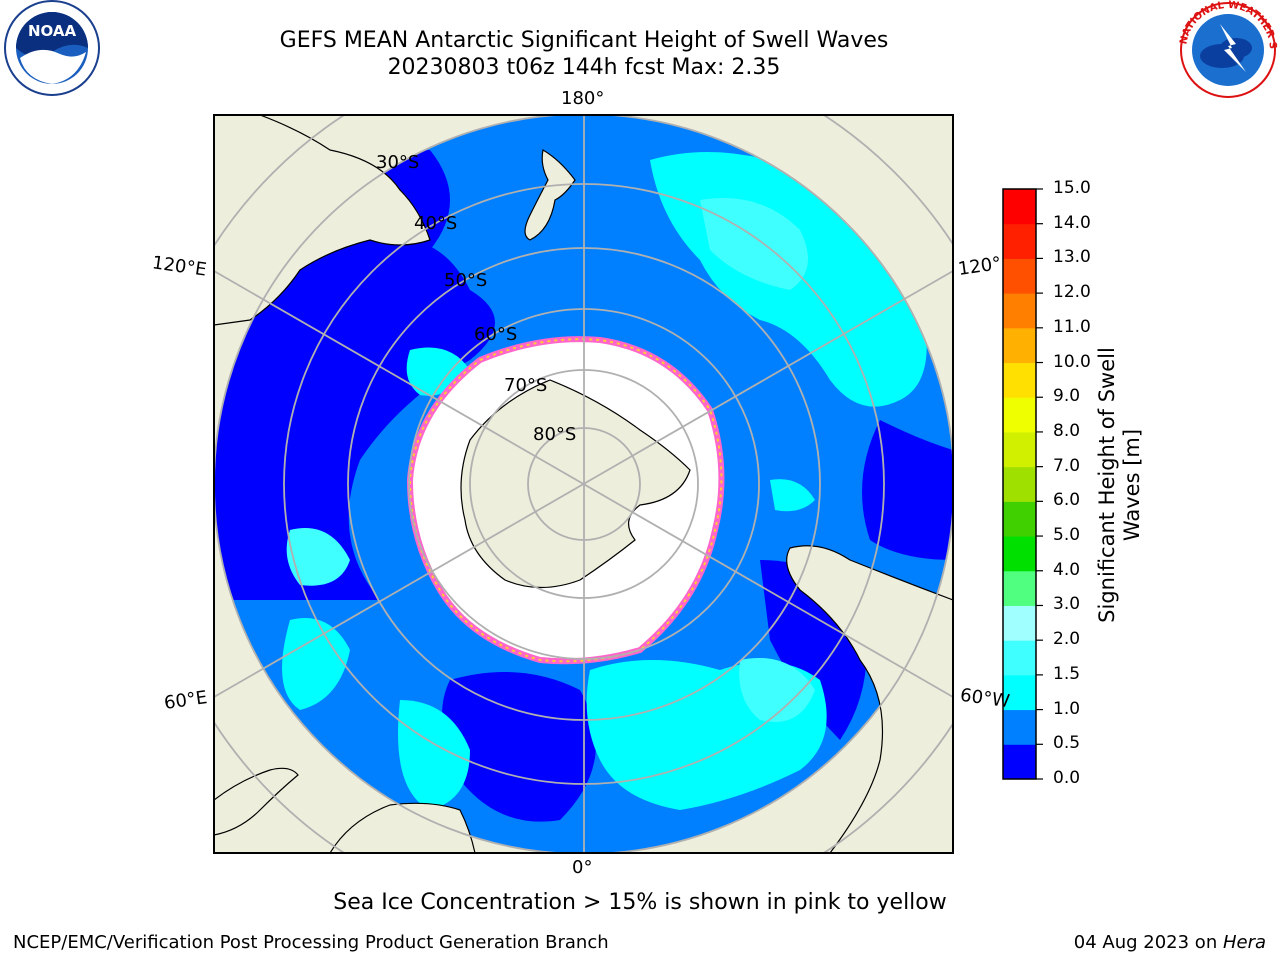 Image resolution: width=1280 pixels, height=960 pixels. What do you see at coordinates (1067, 396) in the screenshot?
I see `colorbar-tick-label: 9.0` at bounding box center [1067, 396].